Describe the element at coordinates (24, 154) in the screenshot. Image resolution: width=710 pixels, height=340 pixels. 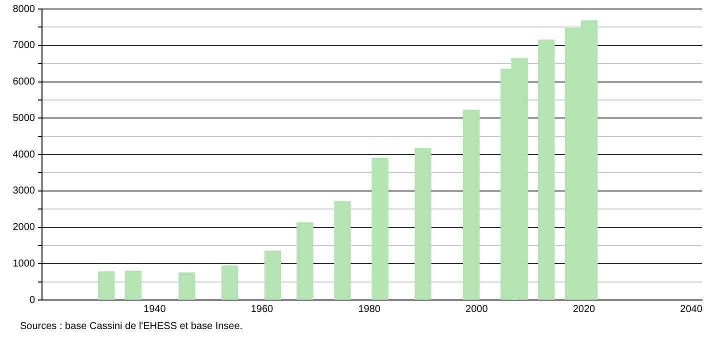
I see `y-tick-label: 4000` at that location.